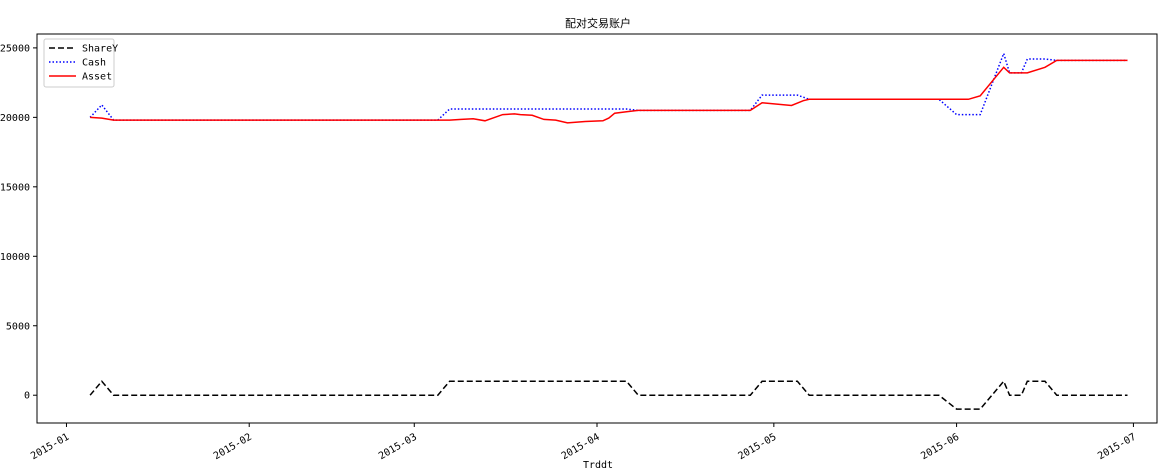 Image resolution: width=1163 pixels, height=475 pixels. I want to click on y-tick-label: 0, so click(27, 396).